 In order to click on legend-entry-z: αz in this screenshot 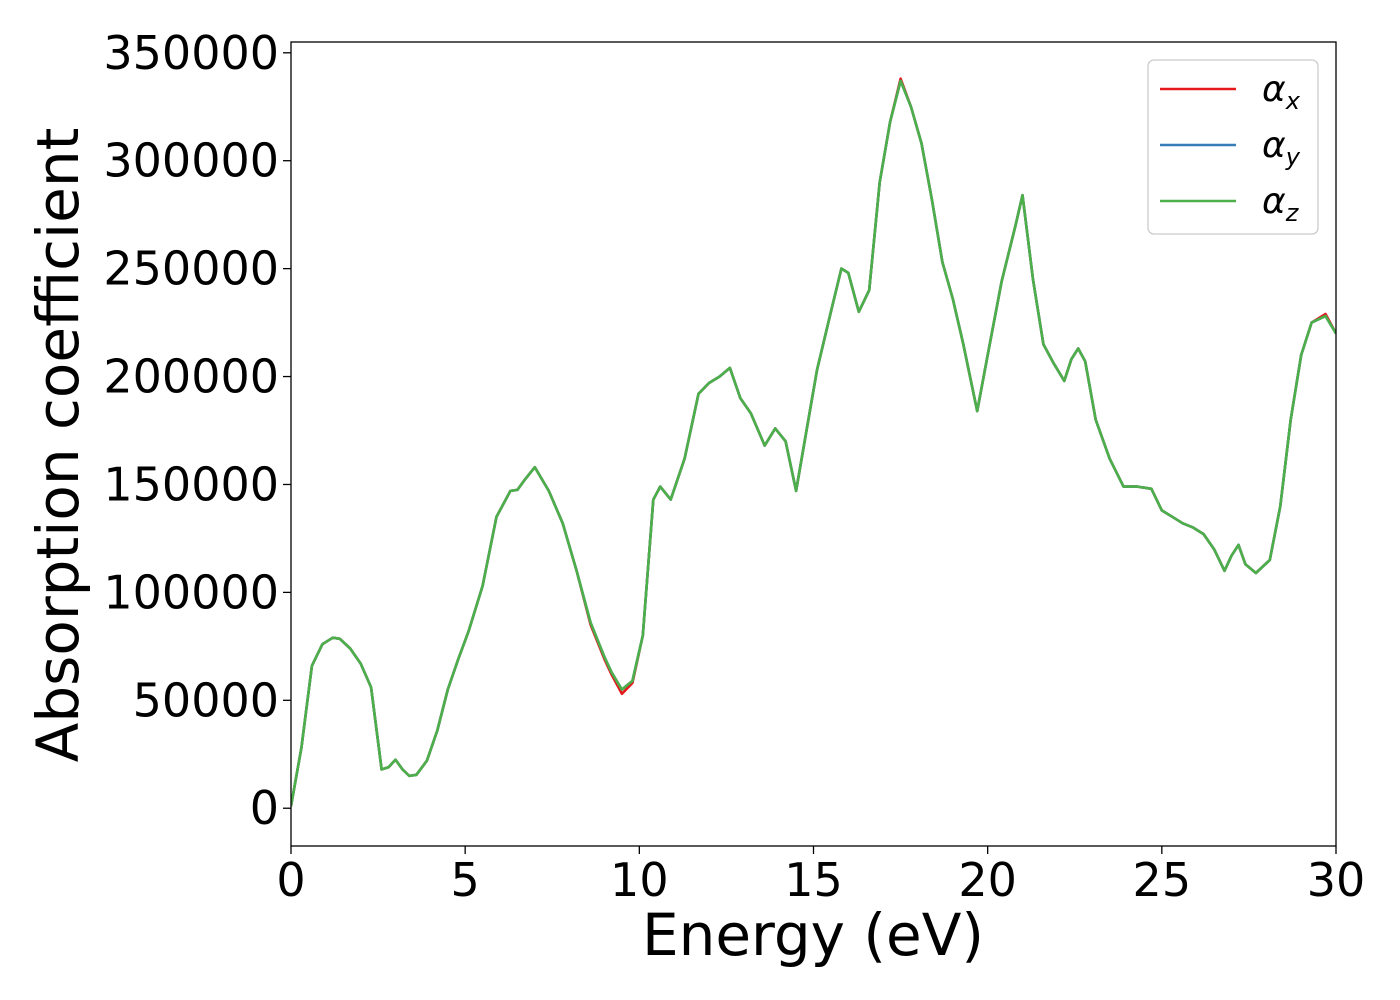, I will do `click(1281, 204)`.